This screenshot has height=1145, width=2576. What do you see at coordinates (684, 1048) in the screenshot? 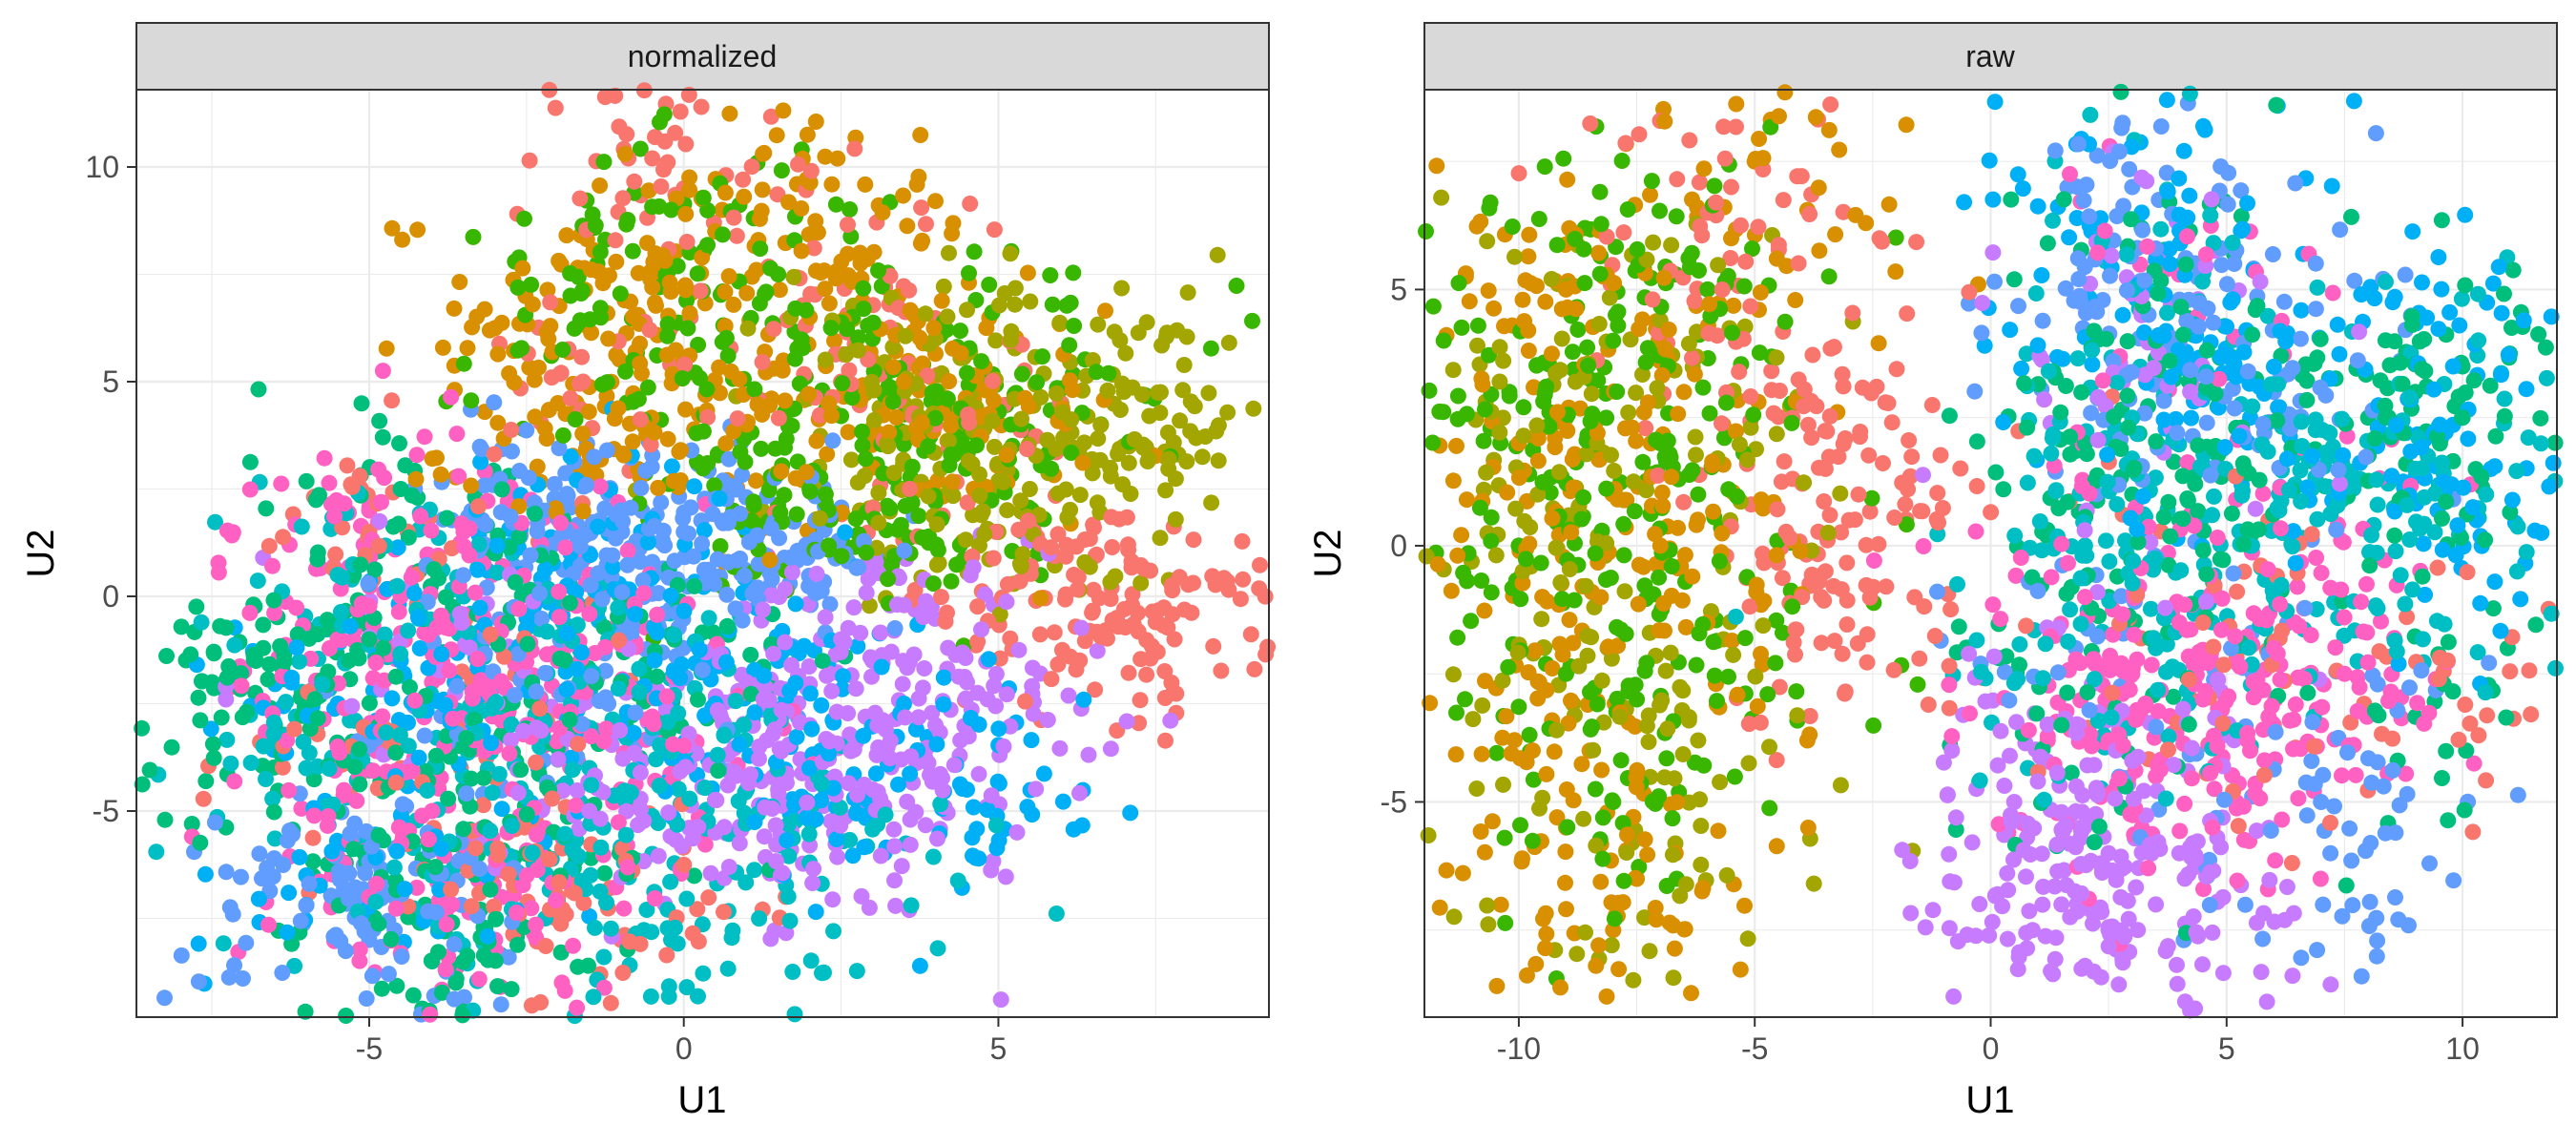
I see `x-tick-label: 0` at bounding box center [684, 1048].